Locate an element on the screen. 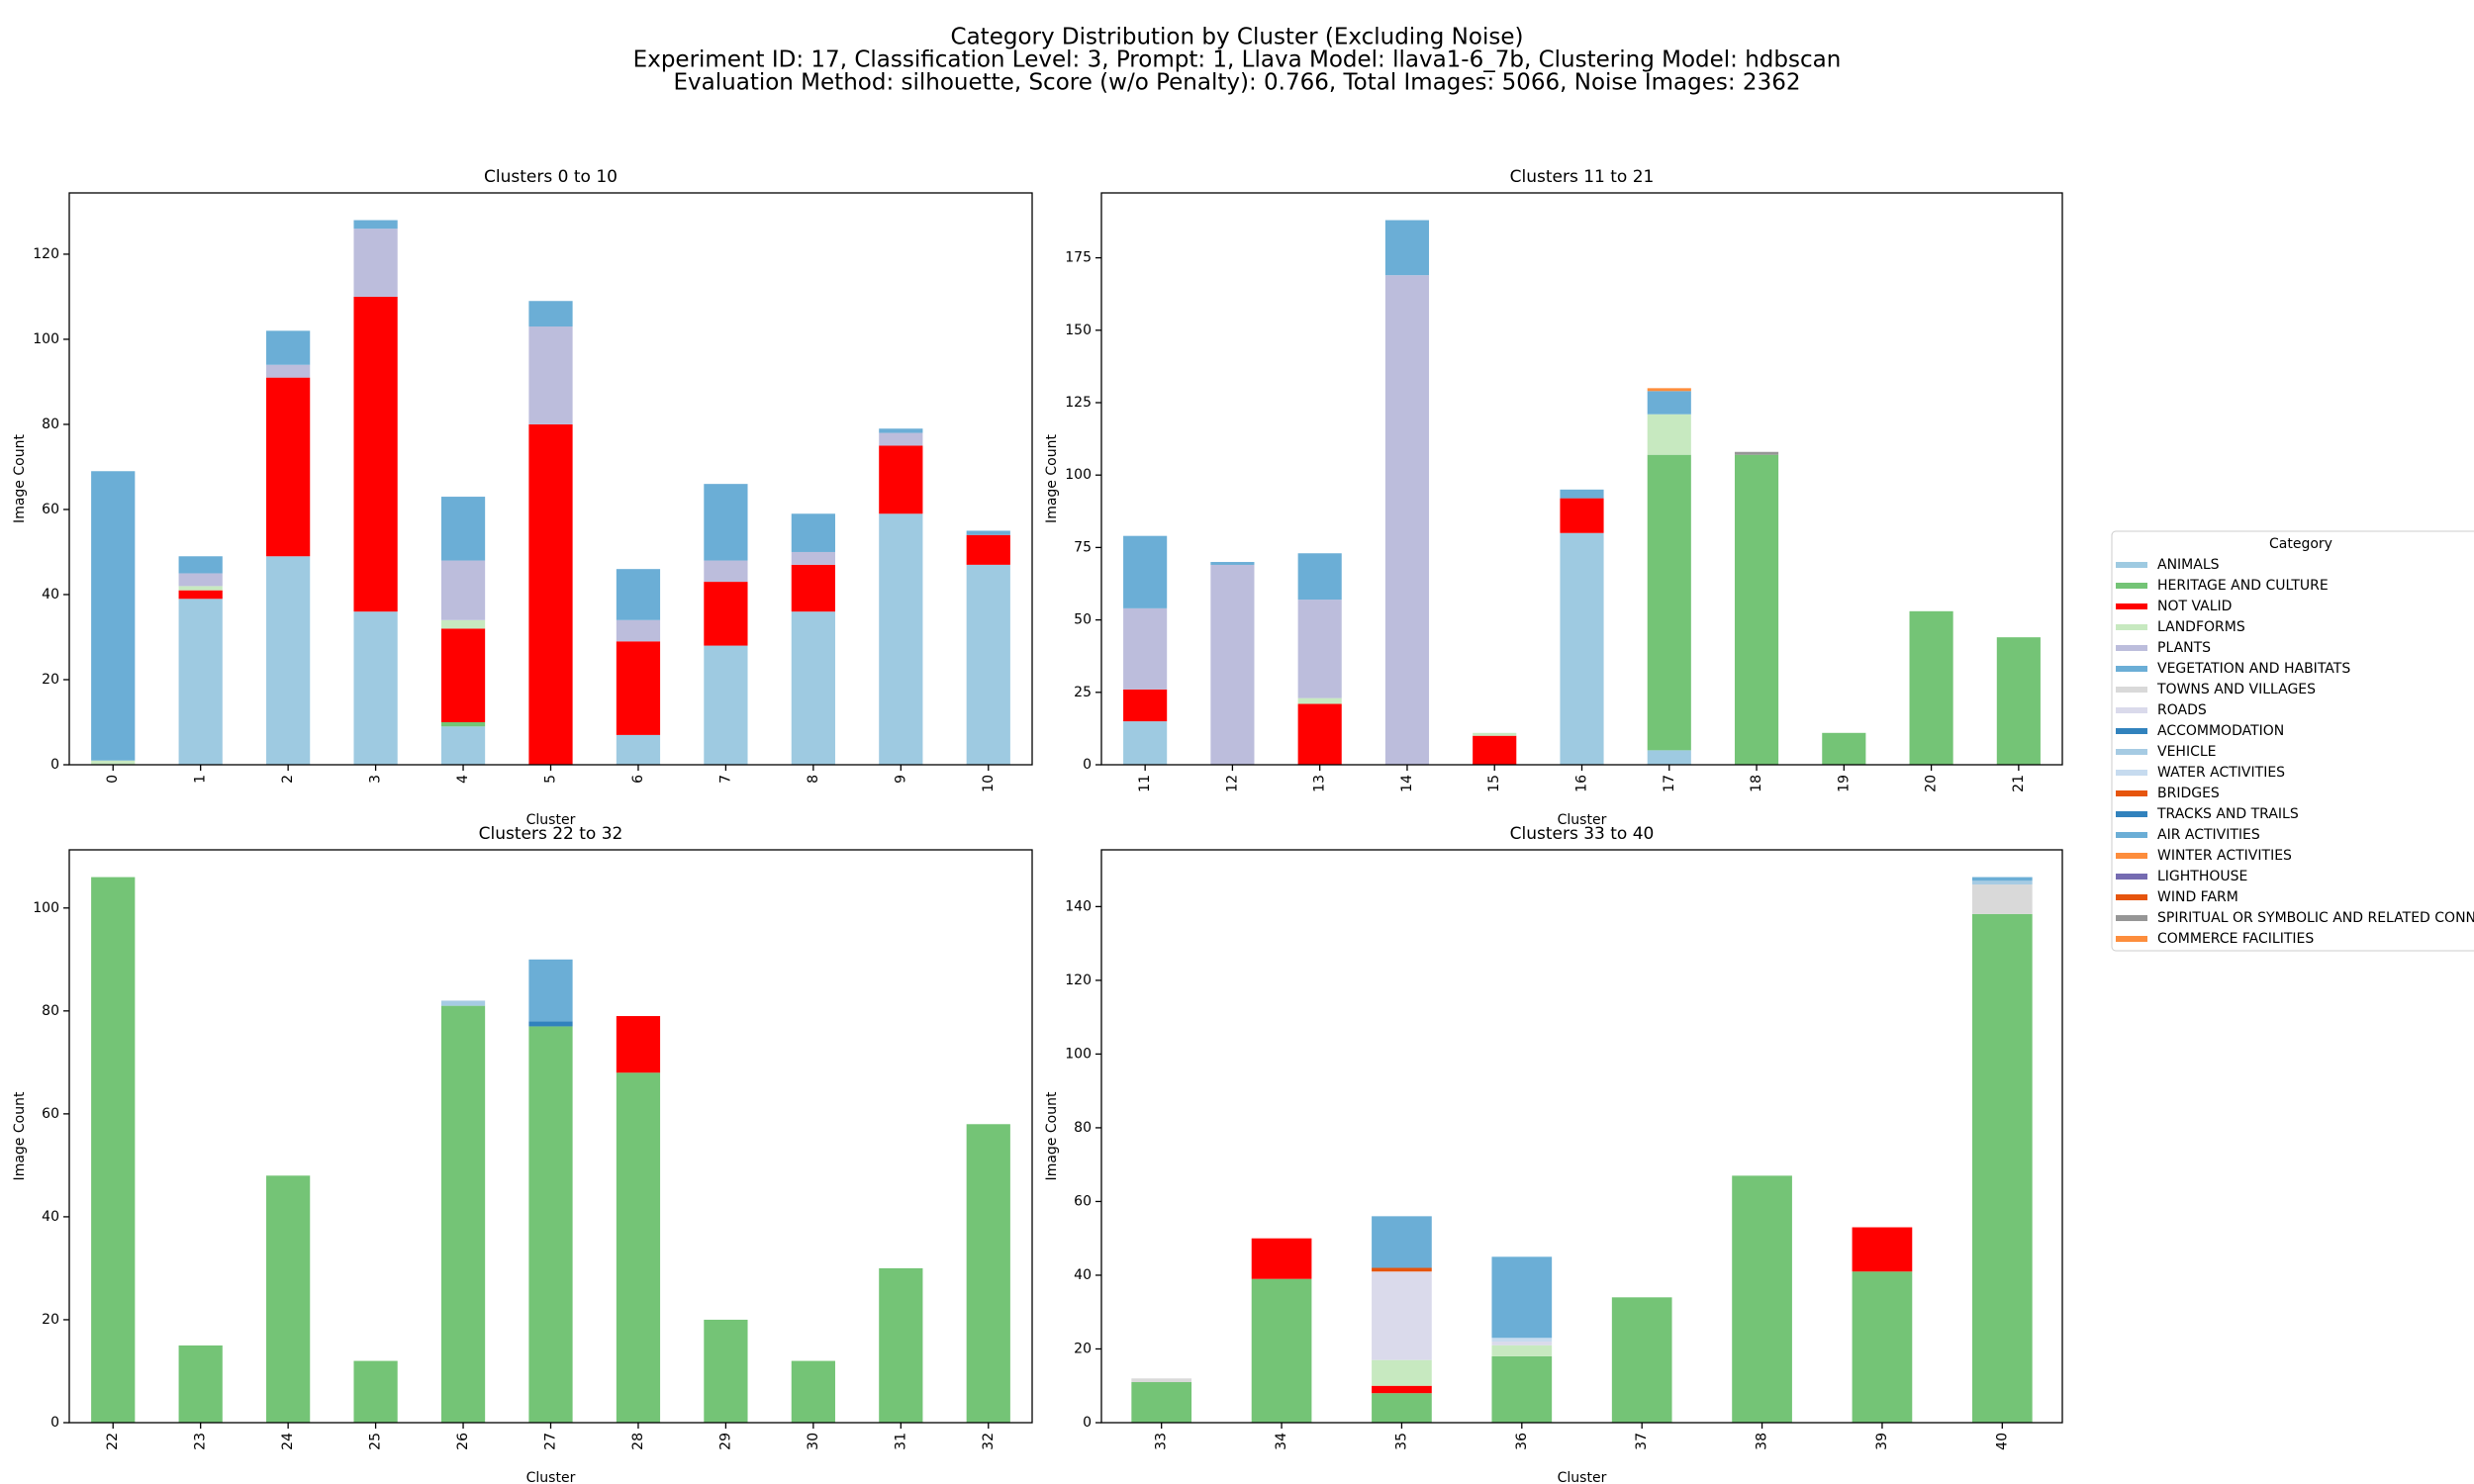 This screenshot has height=1484, width=2474. x-tick-label: 35 is located at coordinates (1401, 1441).